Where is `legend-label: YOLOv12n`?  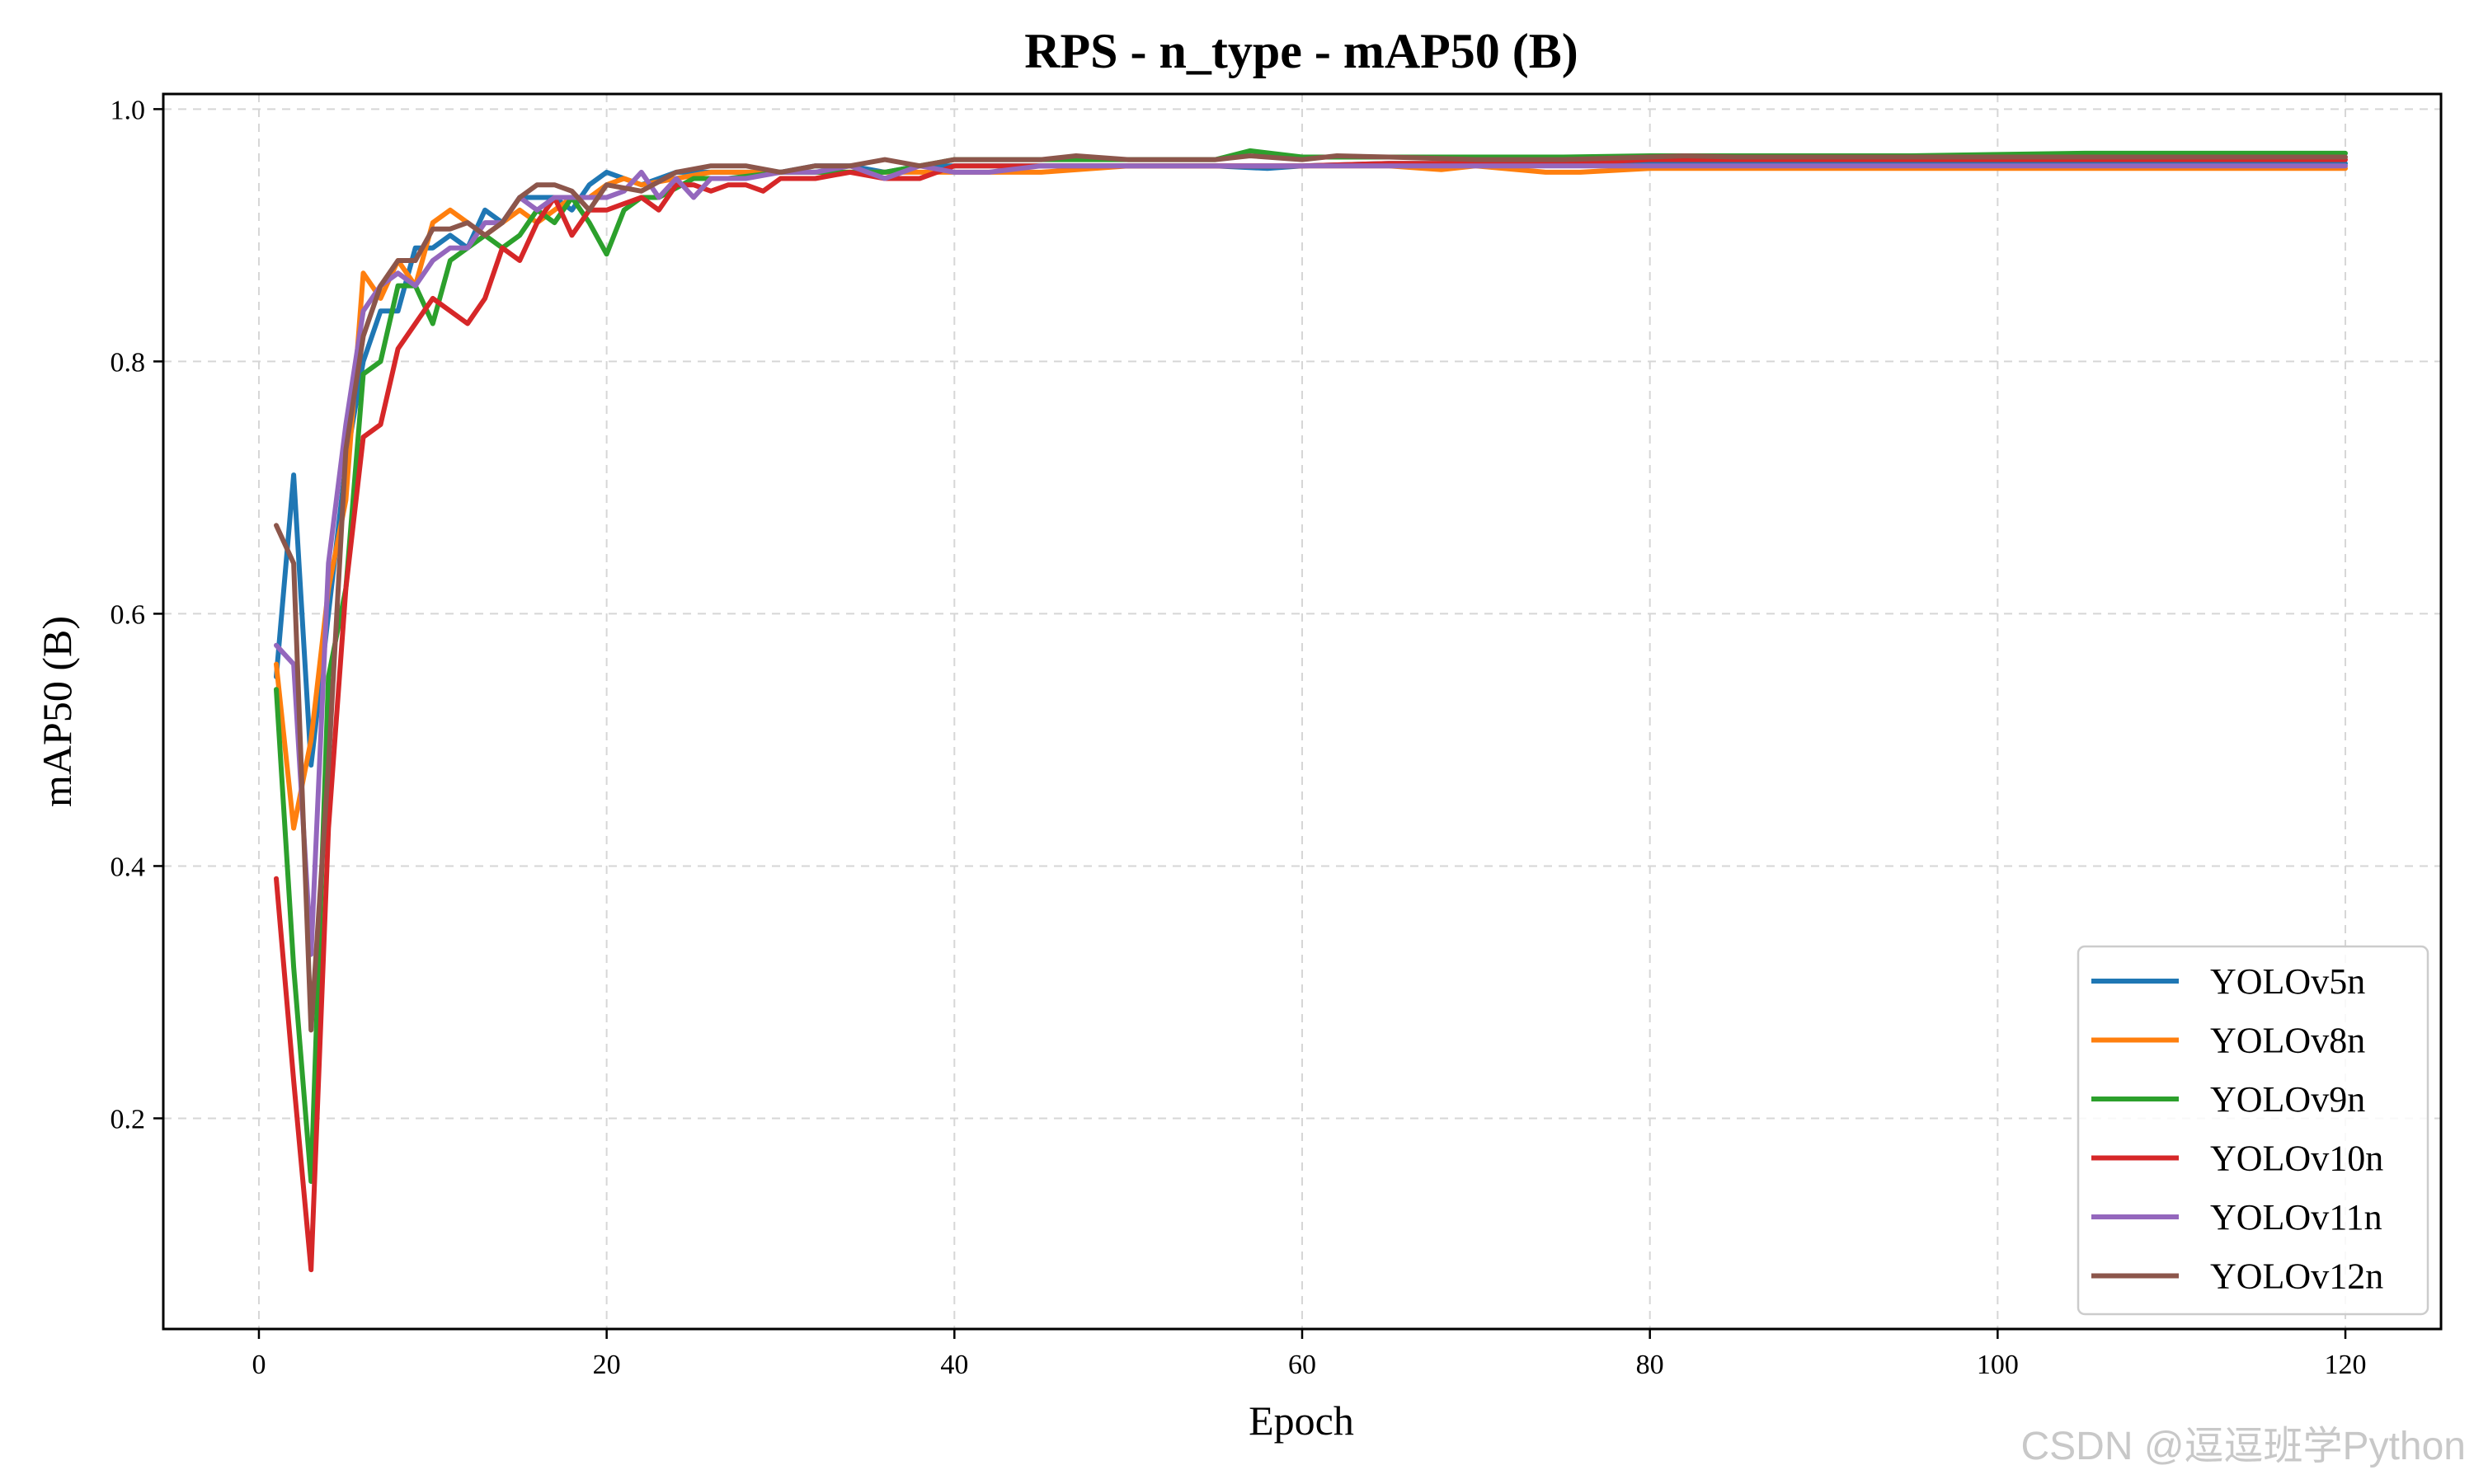 legend-label: YOLOv12n is located at coordinates (2296, 1276).